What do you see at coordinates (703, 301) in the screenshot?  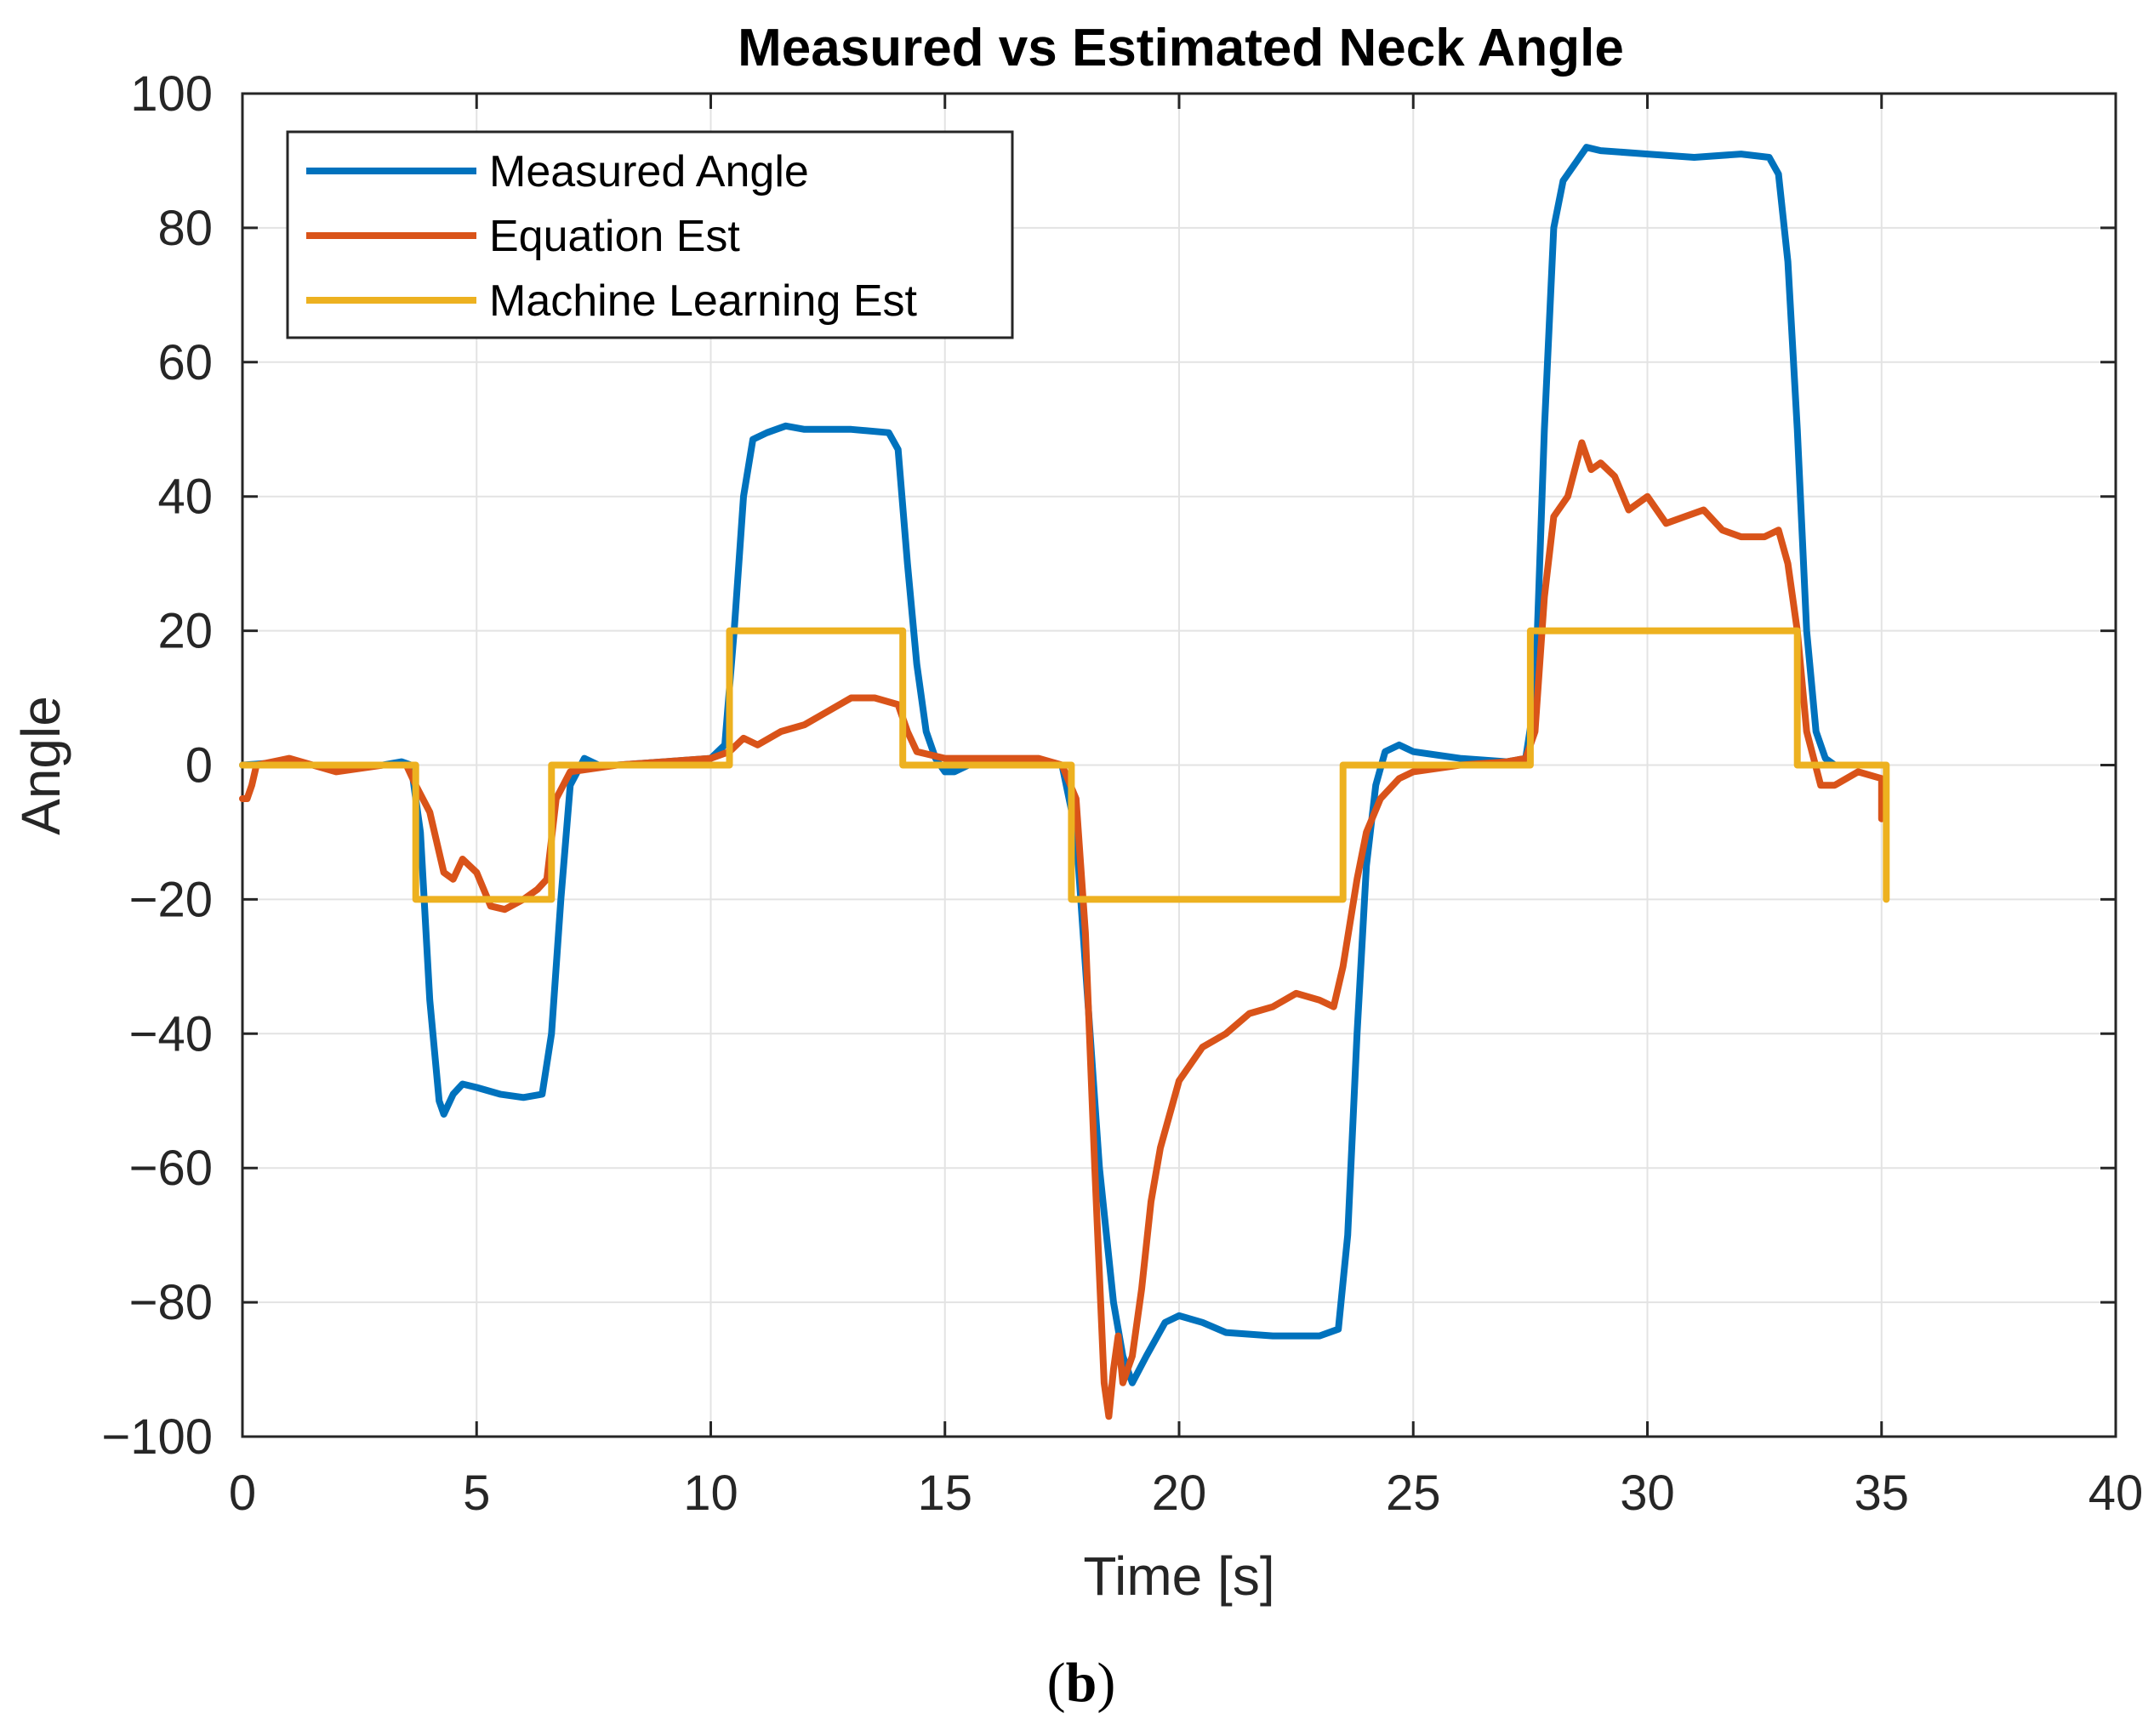 I see `legend-label-machine-learning-est: Machine Learning Est` at bounding box center [703, 301].